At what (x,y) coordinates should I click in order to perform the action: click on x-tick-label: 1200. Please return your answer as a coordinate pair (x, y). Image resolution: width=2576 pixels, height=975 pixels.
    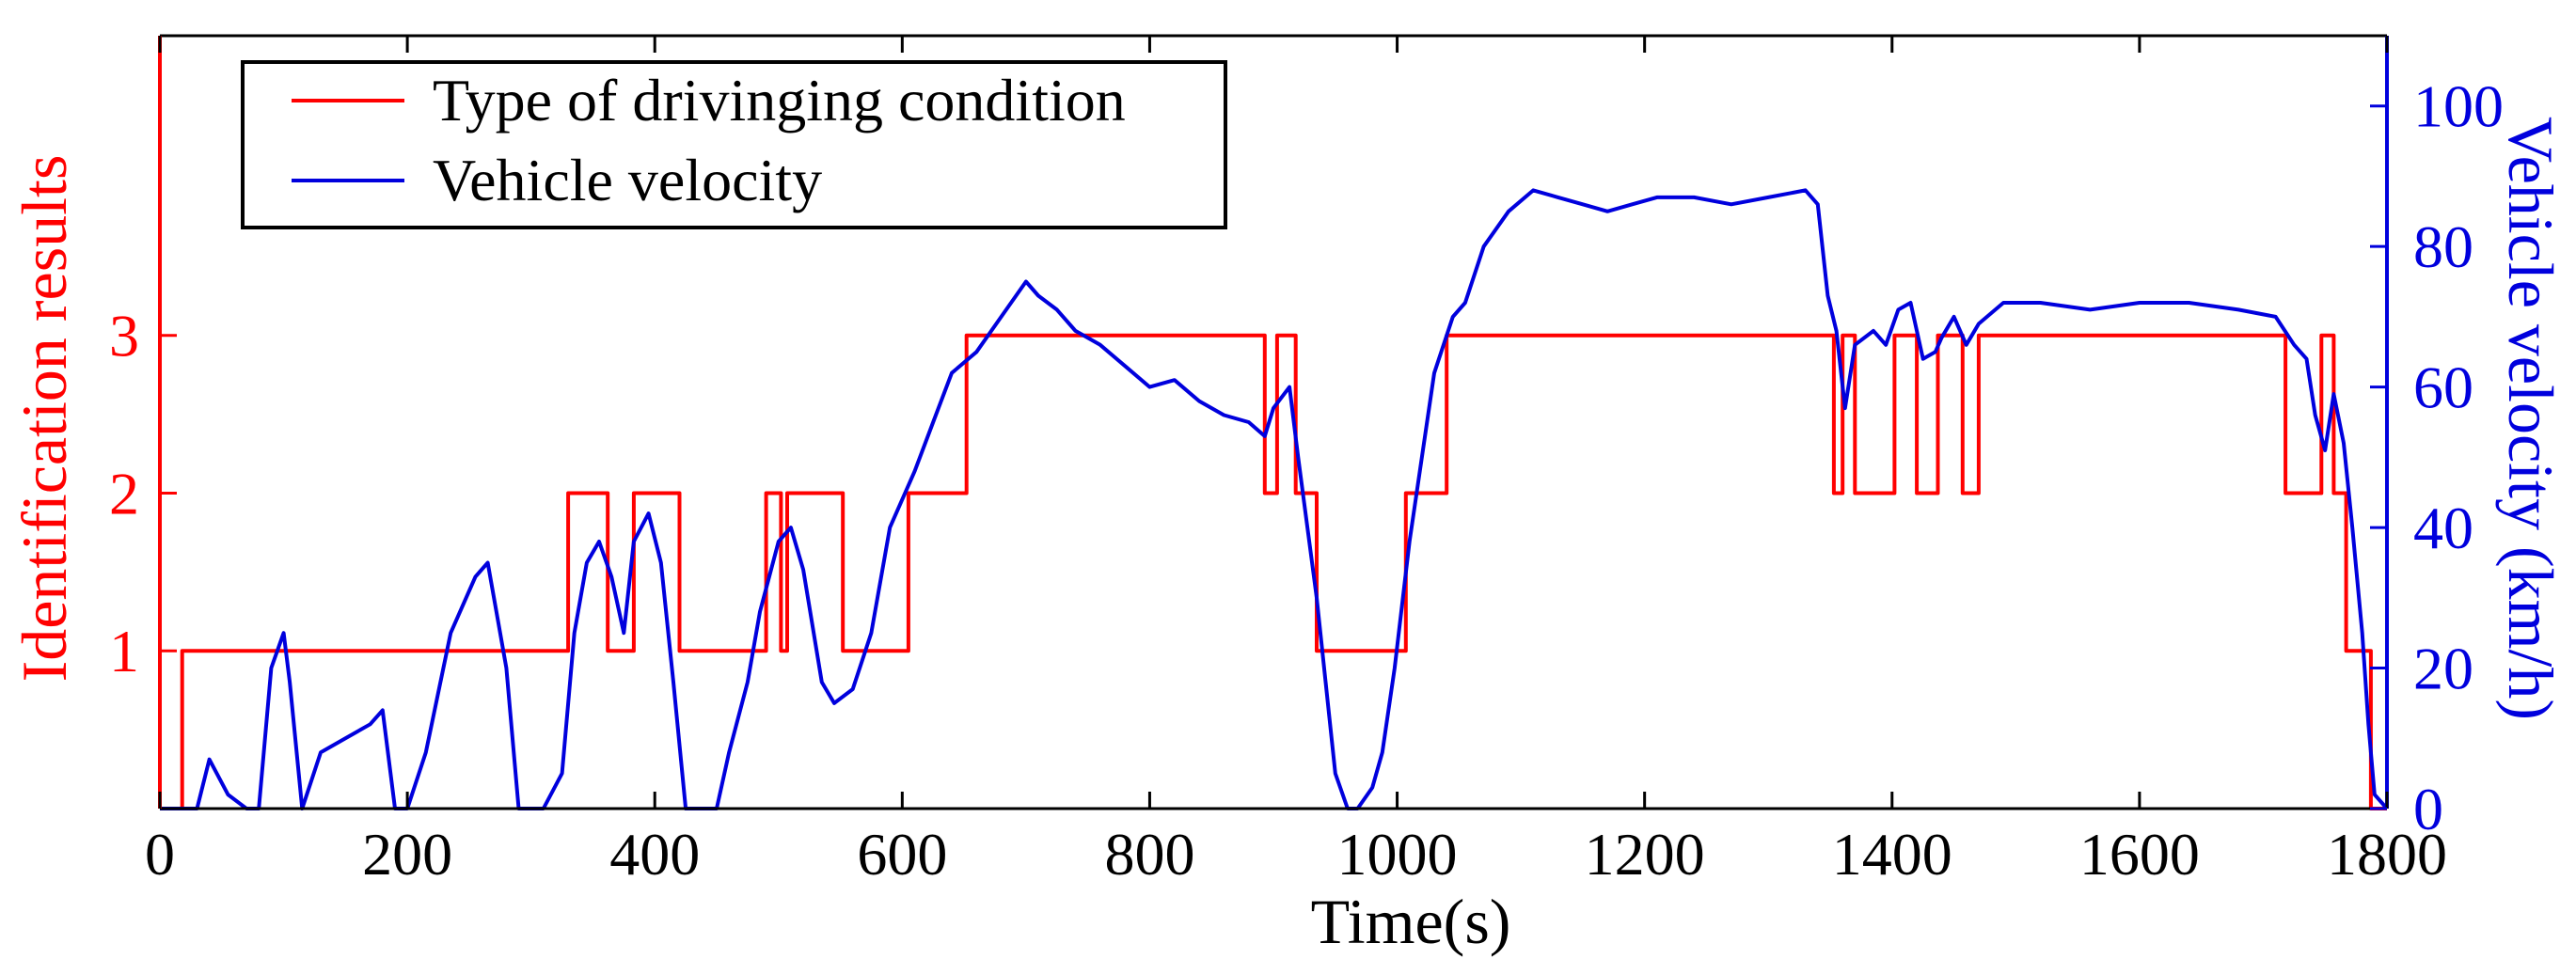
    Looking at the image, I should click on (1645, 854).